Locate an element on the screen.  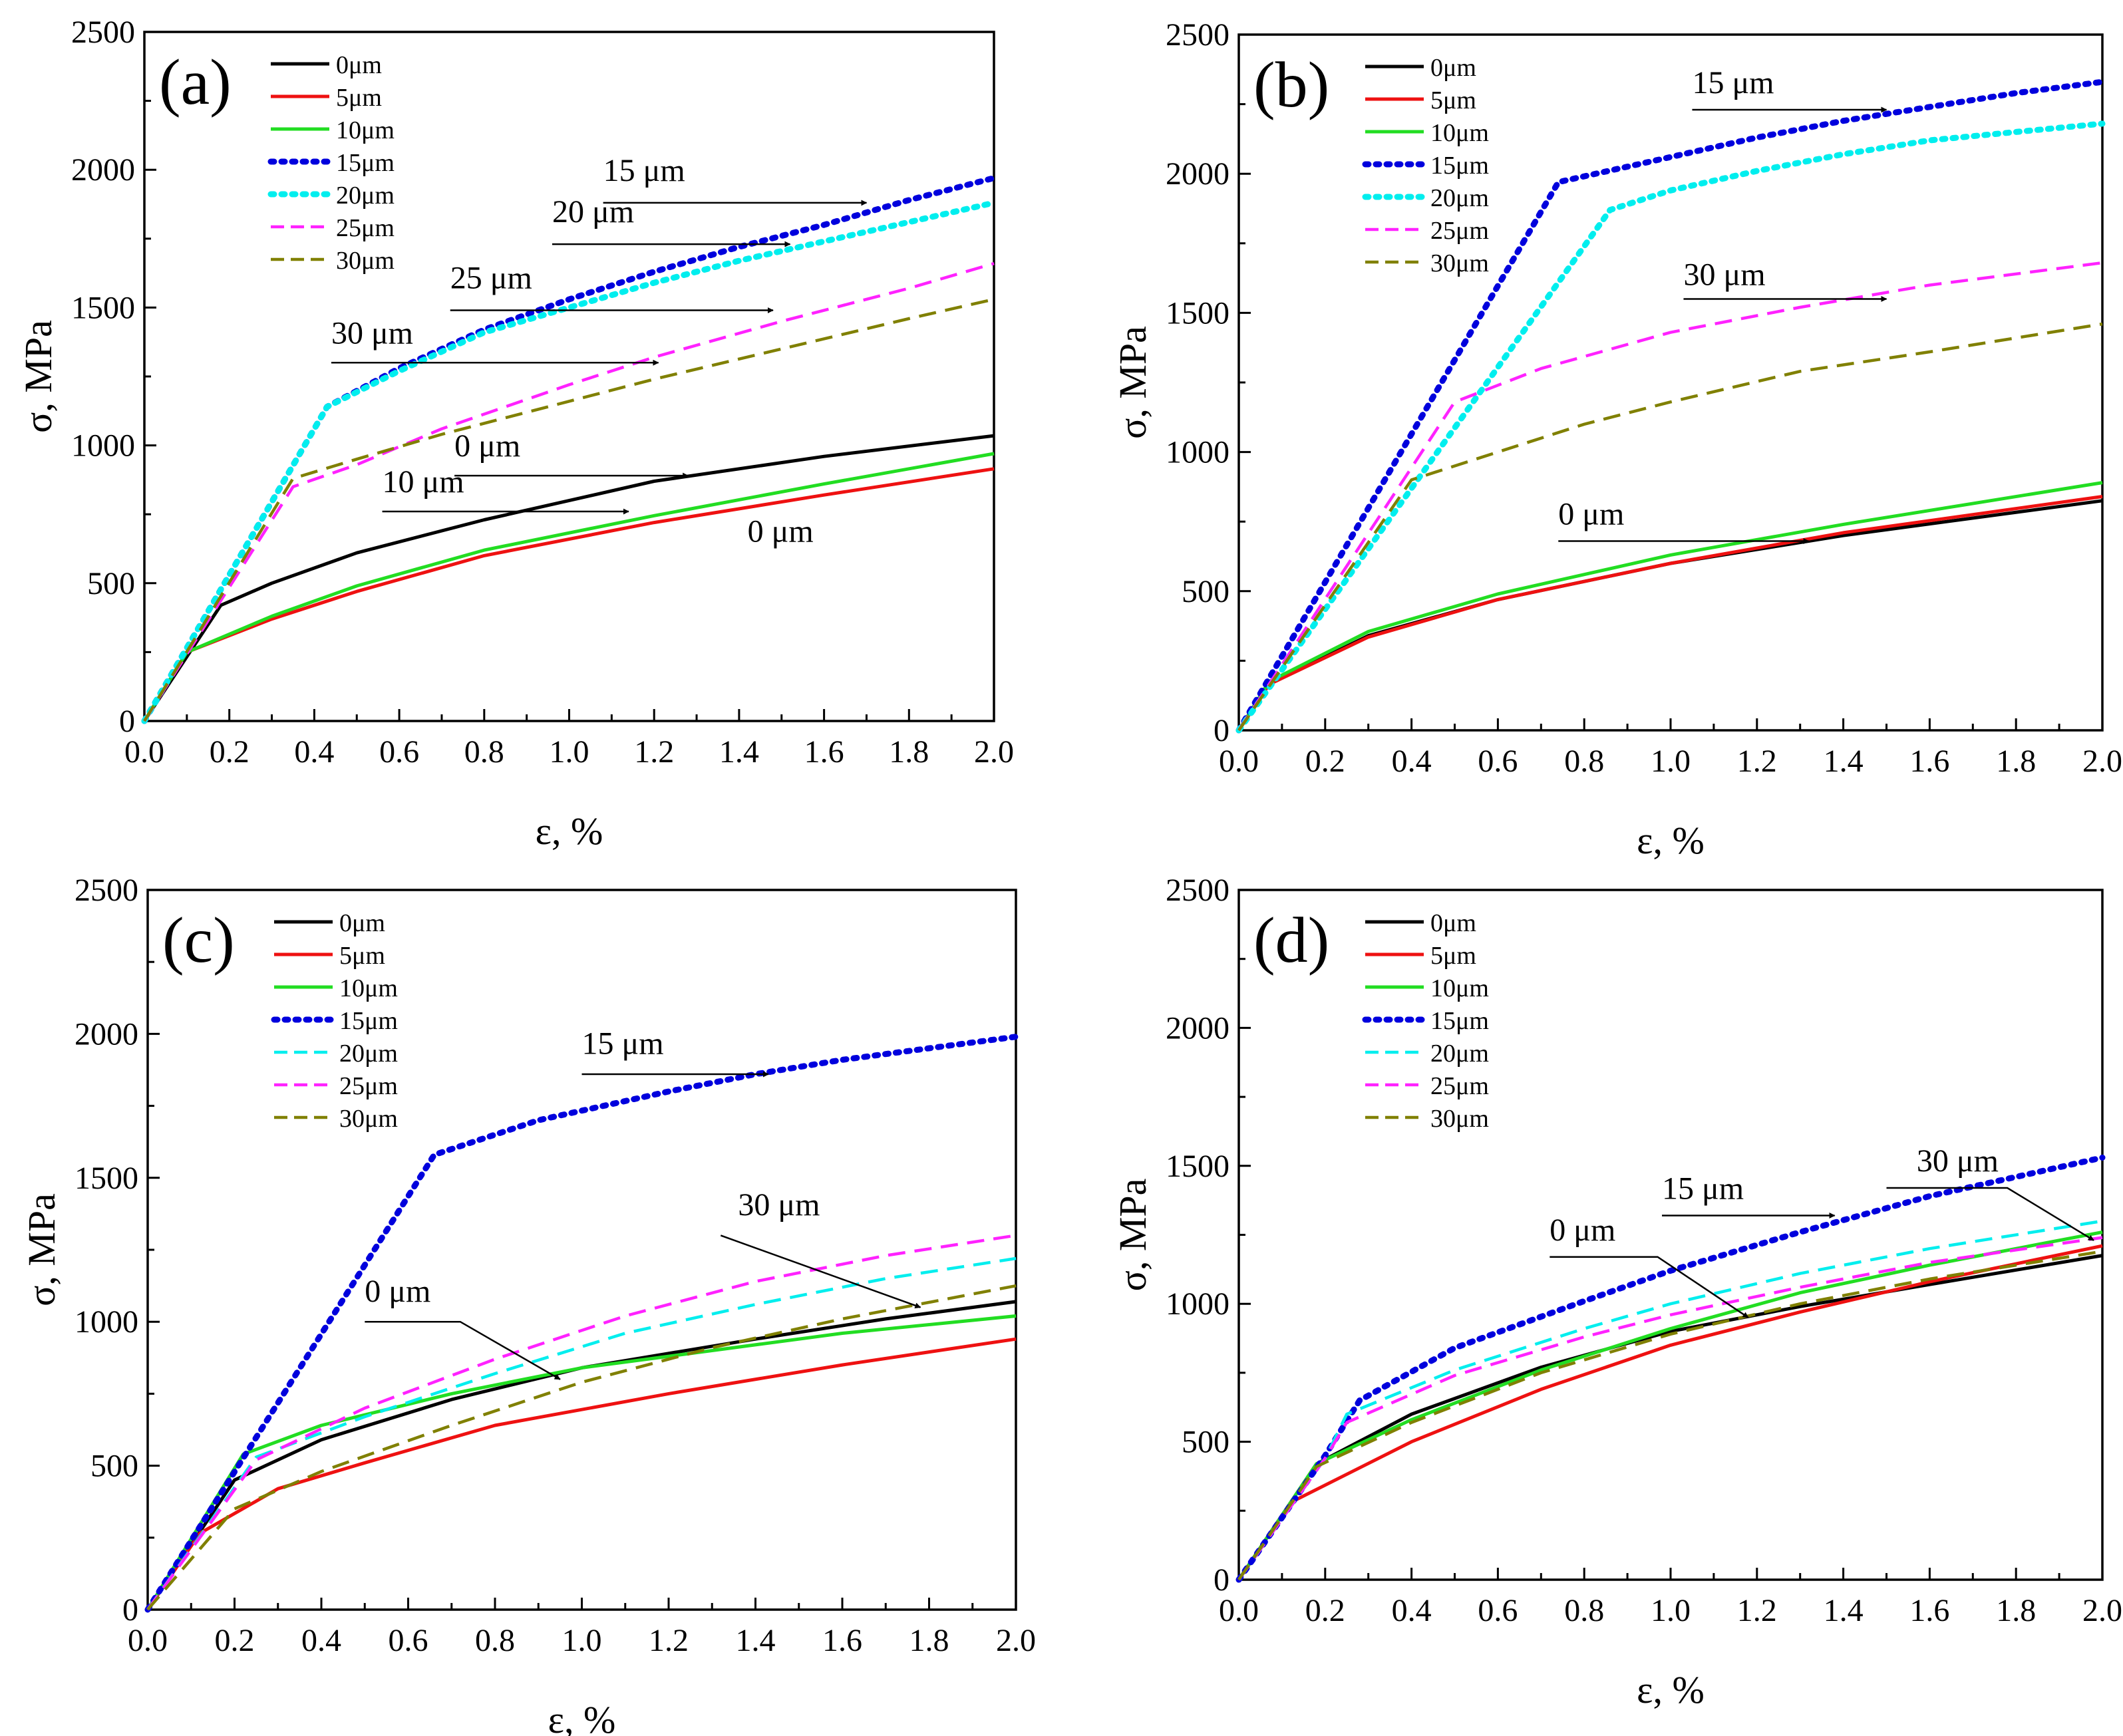
panel-label: (d) is located at coordinates (1291, 940).